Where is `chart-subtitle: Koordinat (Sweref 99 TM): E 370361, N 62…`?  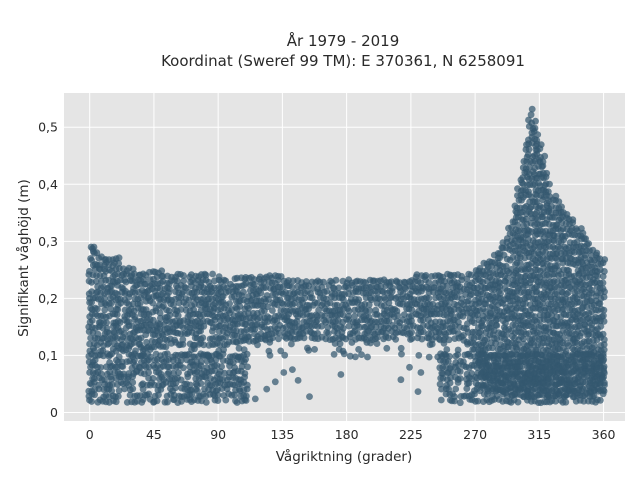 chart-subtitle: Koordinat (Sweref 99 TM): E 370361, N 62… is located at coordinates (343, 61).